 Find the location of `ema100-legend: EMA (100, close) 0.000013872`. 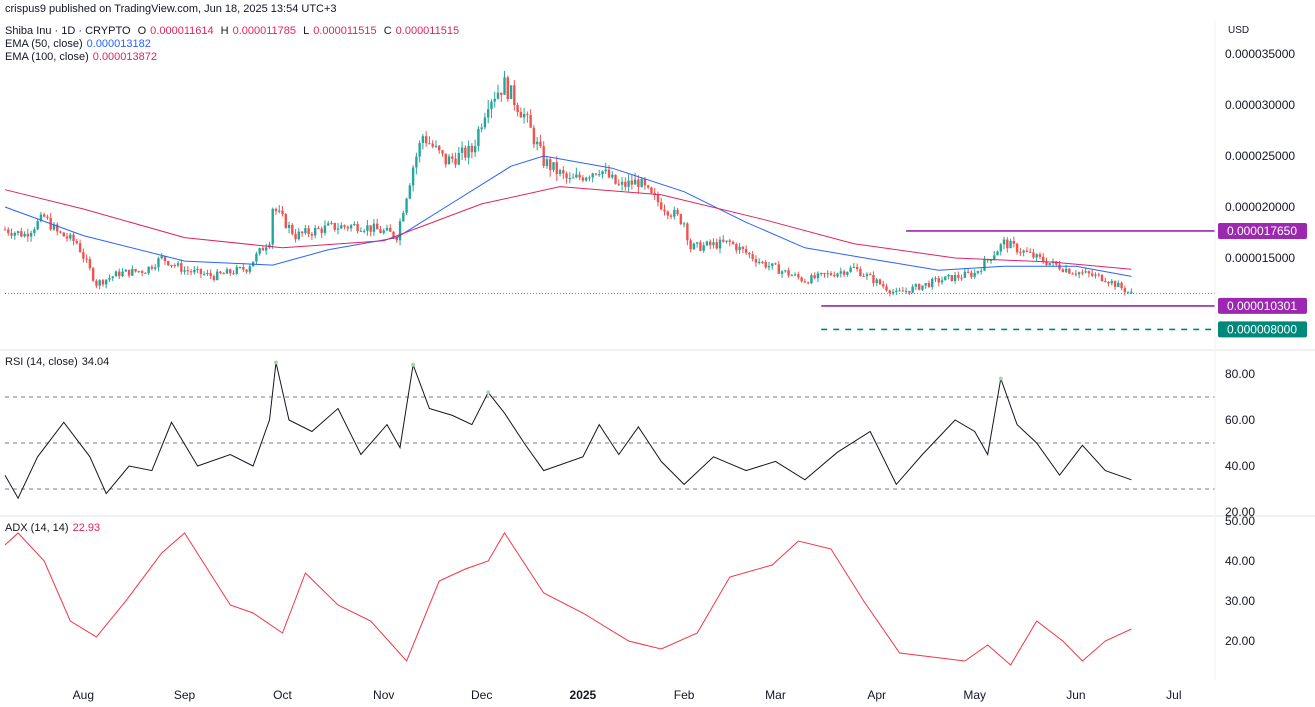

ema100-legend: EMA (100, close) 0.000013872 is located at coordinates (83, 57).